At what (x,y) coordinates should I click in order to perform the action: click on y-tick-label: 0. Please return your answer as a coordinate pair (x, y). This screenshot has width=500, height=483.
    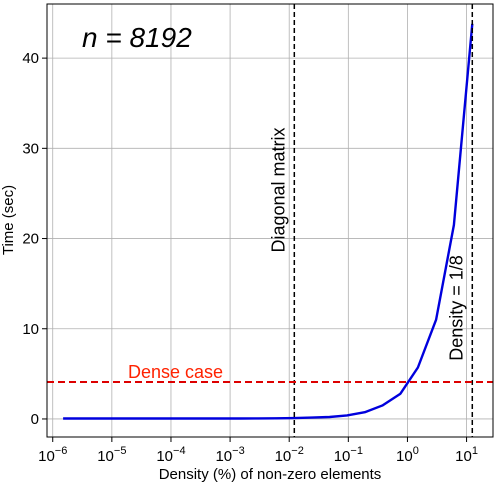
    Looking at the image, I should click on (35, 419).